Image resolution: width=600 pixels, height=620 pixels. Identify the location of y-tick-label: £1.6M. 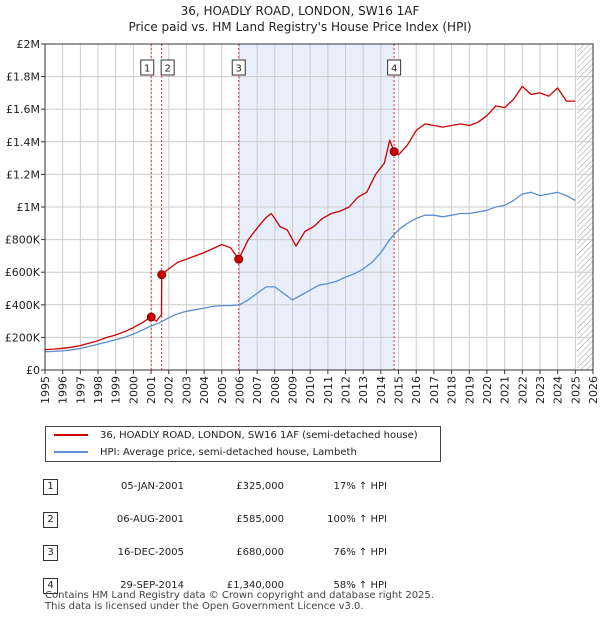
(23, 109).